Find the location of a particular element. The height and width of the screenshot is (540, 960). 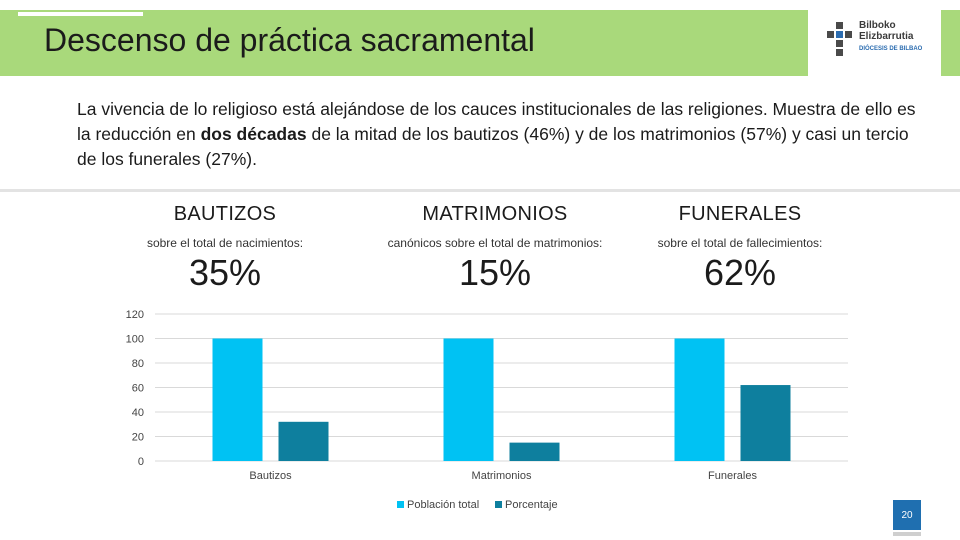

bar-funerales-poblacion is located at coordinates (699, 399).